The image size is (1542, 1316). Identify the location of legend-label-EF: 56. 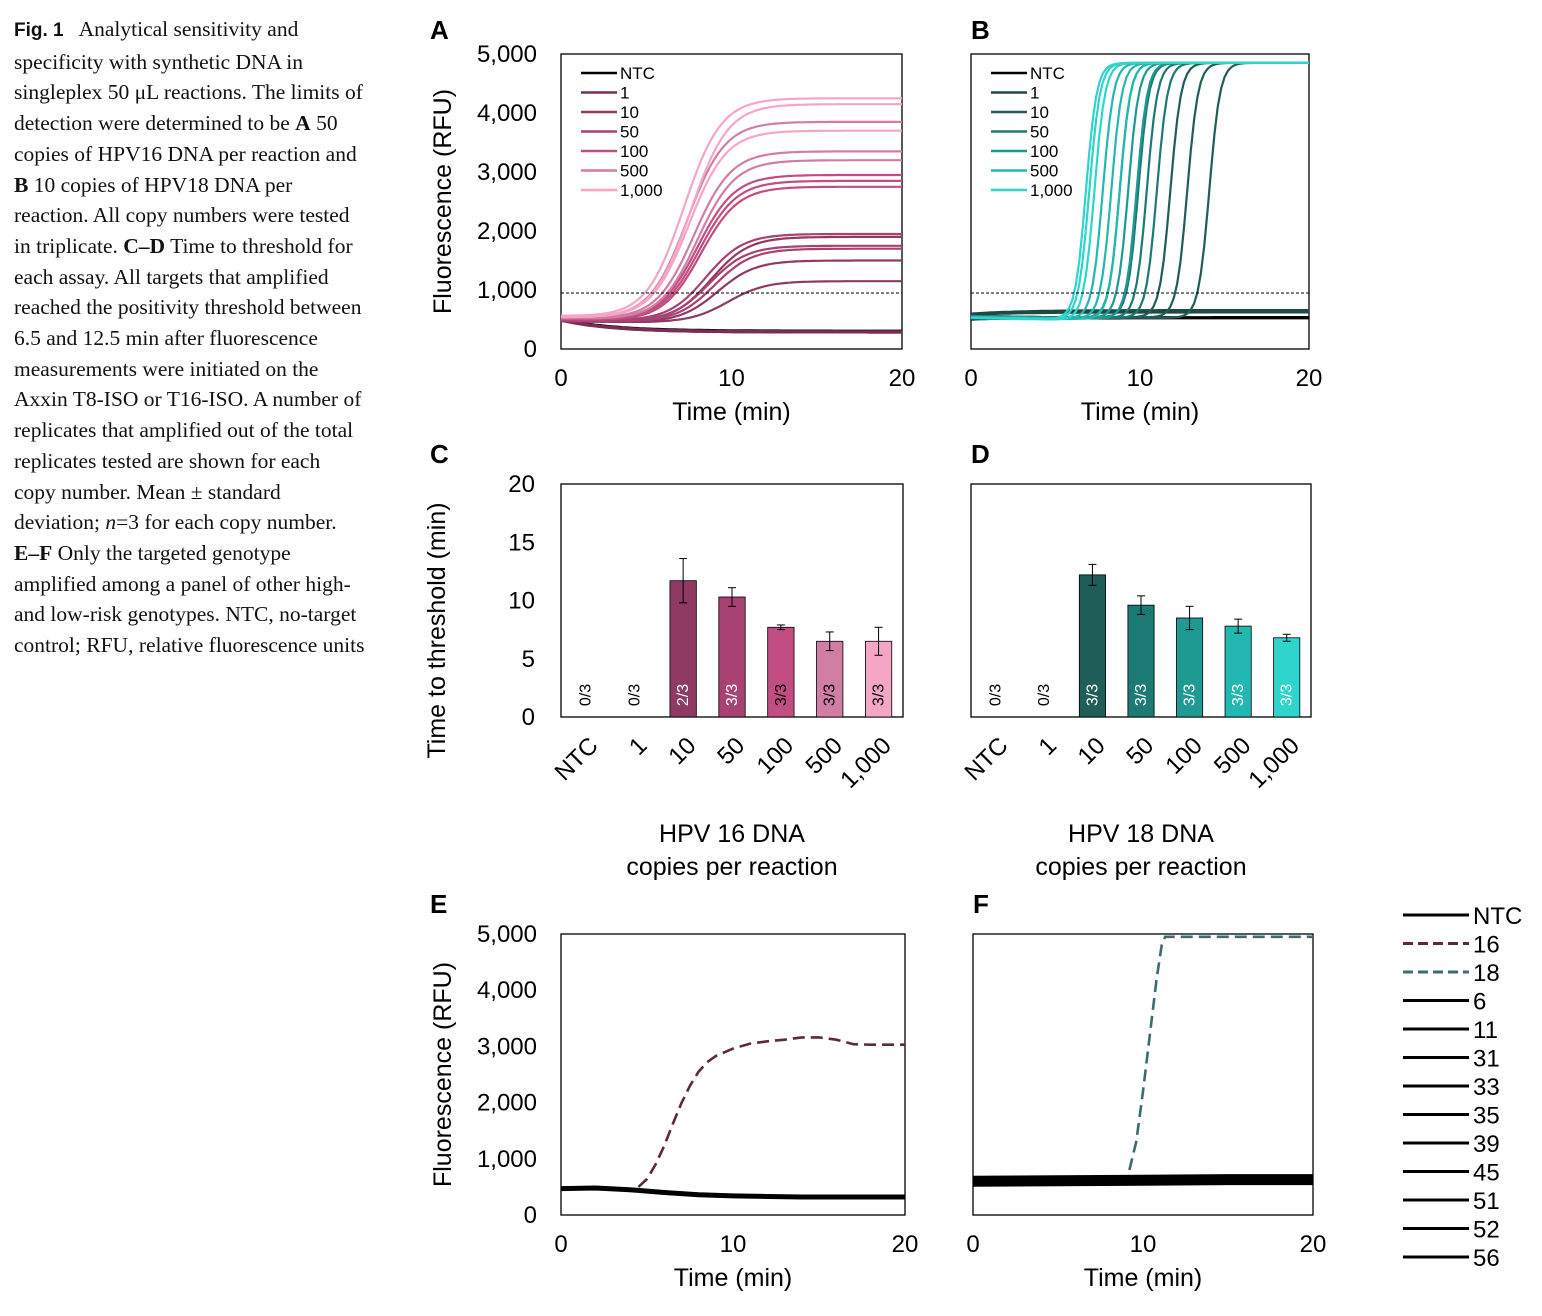
(1486, 1258).